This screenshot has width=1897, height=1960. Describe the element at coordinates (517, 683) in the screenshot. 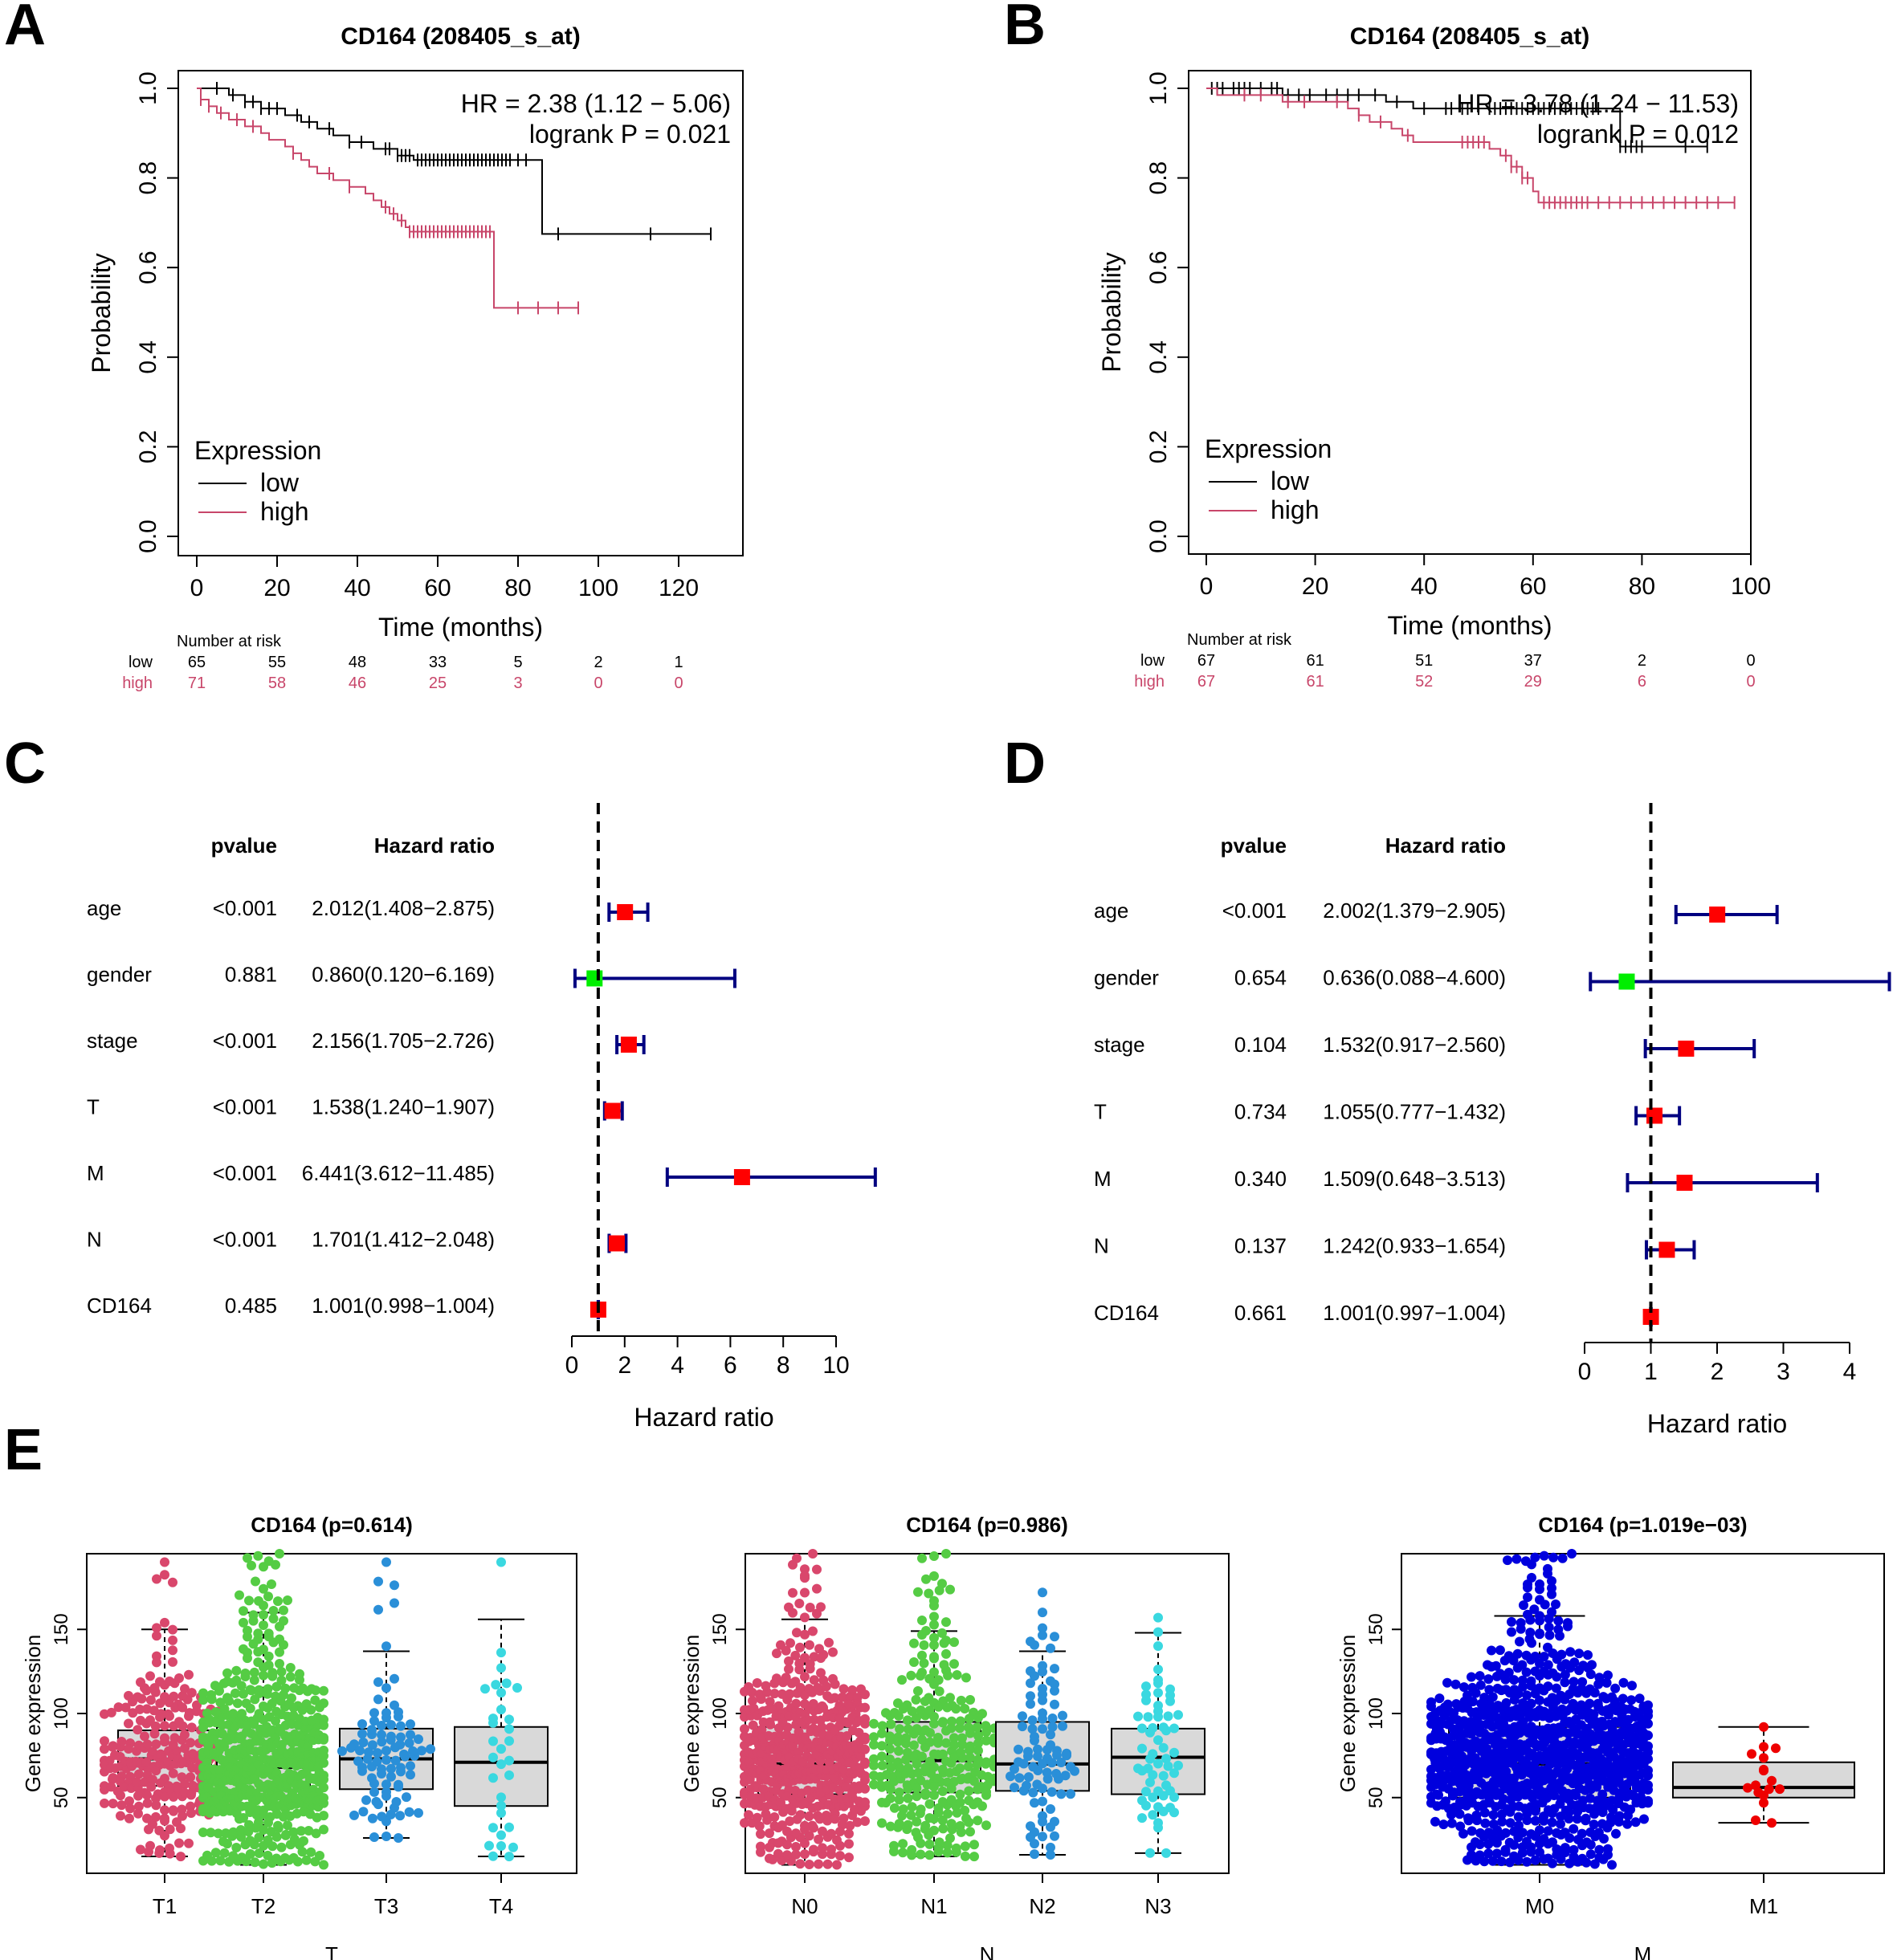

I see `risk-count-high: 3` at that location.